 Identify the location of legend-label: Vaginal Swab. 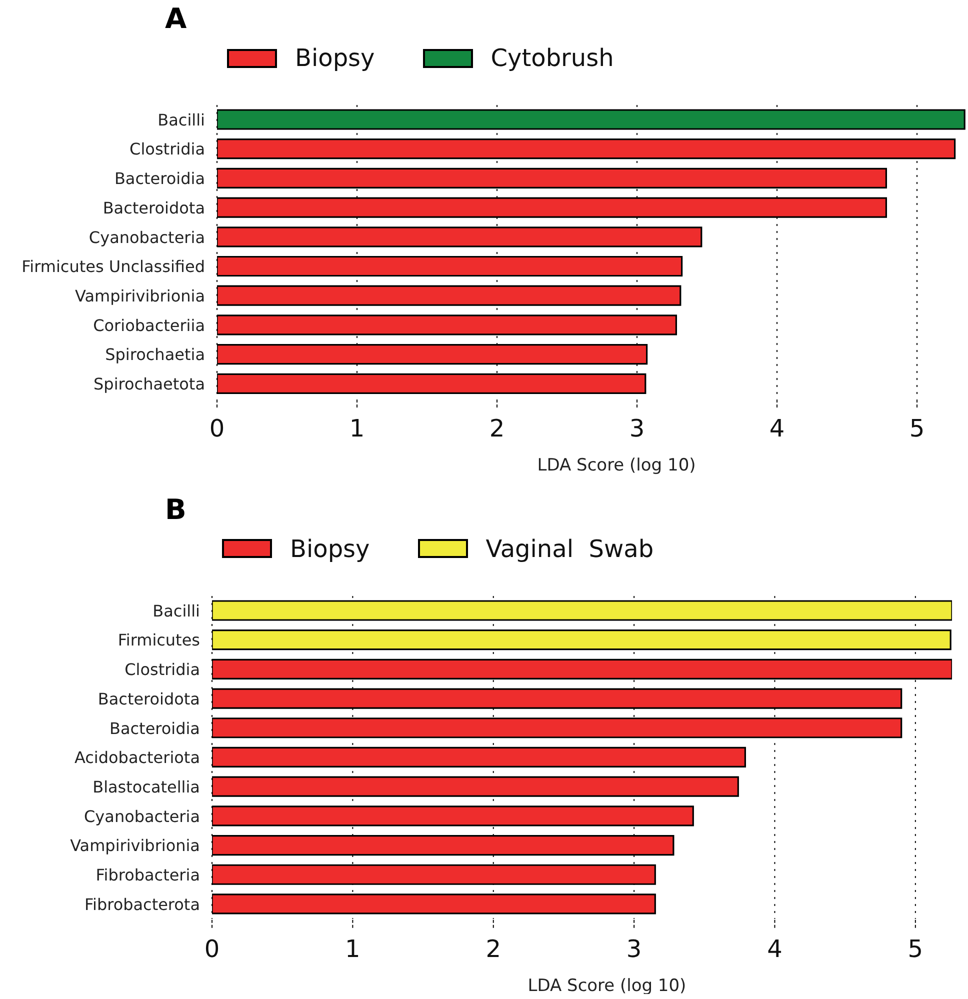
(570, 548).